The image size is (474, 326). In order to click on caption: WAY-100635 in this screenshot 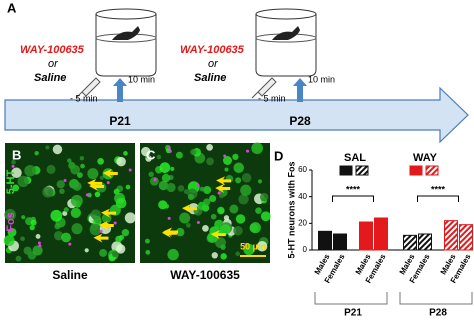, I will do `click(205, 275)`.